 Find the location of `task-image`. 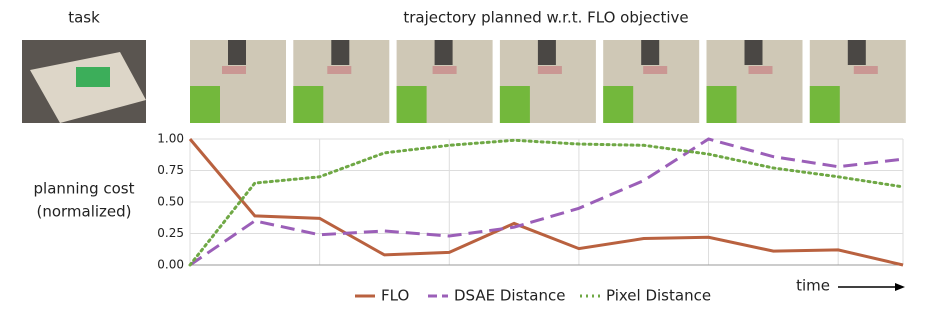

task-image is located at coordinates (84, 81).